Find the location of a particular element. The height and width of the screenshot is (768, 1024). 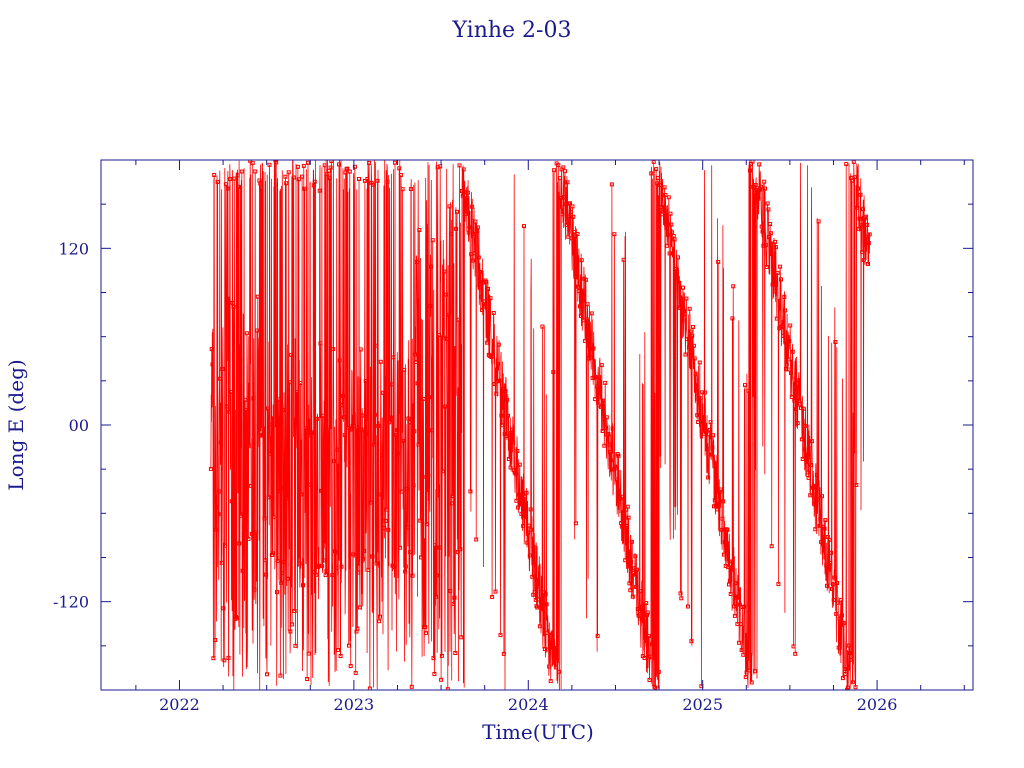

x-tick-label: 2024 is located at coordinates (528, 704).